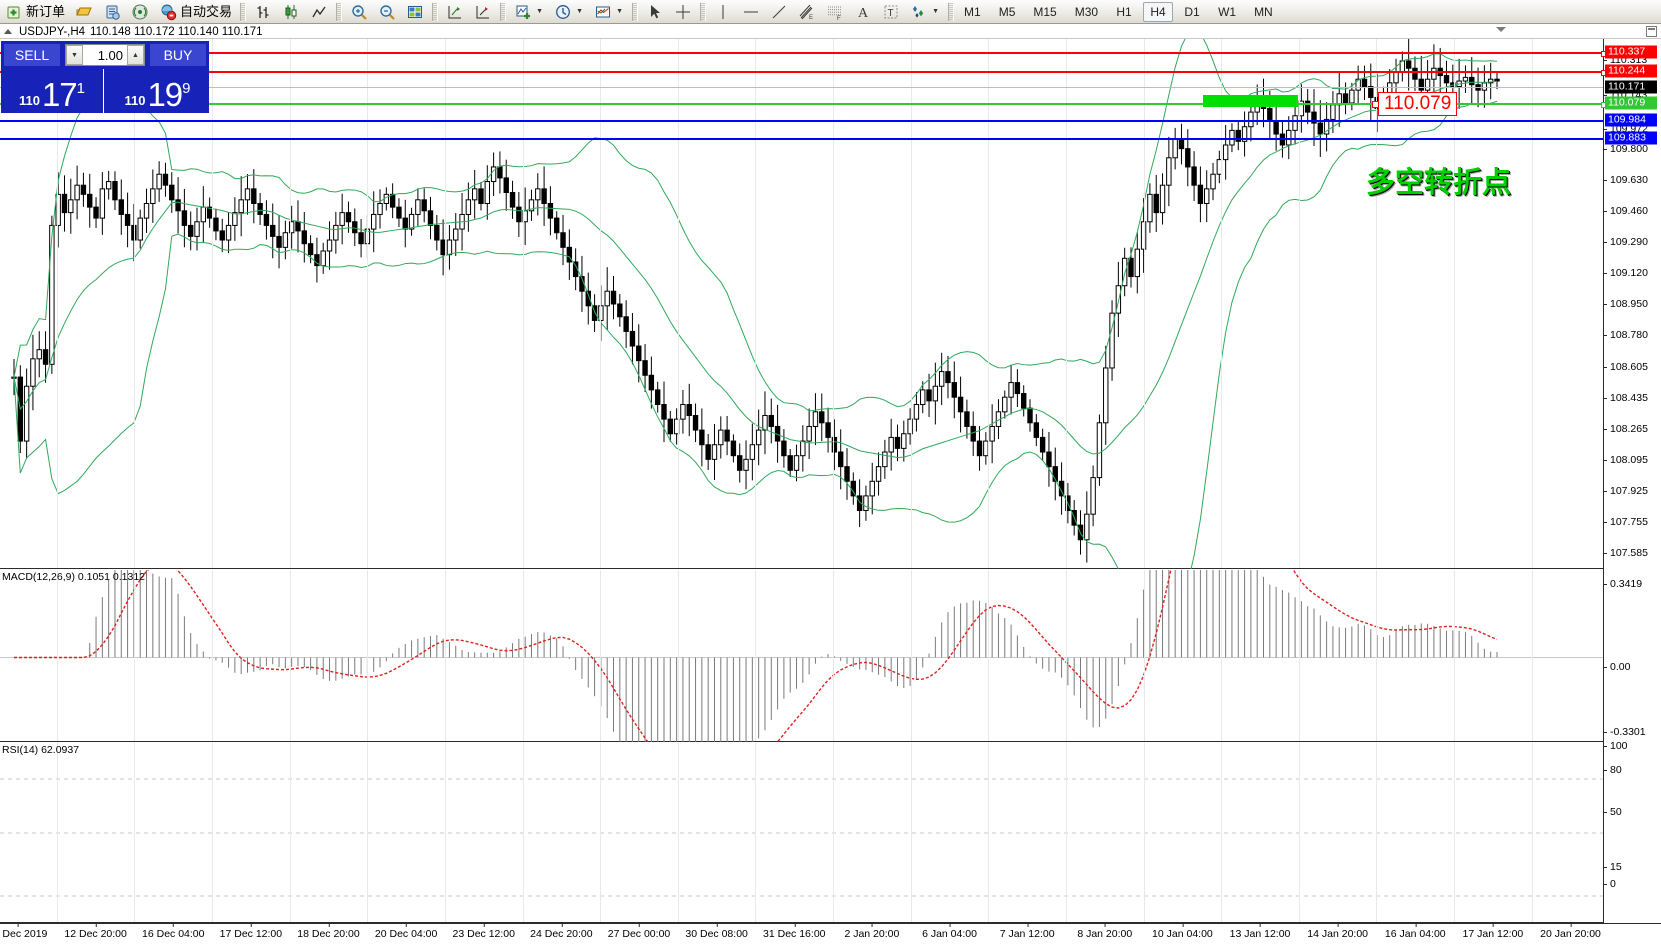 The image size is (1661, 944). I want to click on time-axis-tick: 20 Jan 20:00, so click(1570, 931).